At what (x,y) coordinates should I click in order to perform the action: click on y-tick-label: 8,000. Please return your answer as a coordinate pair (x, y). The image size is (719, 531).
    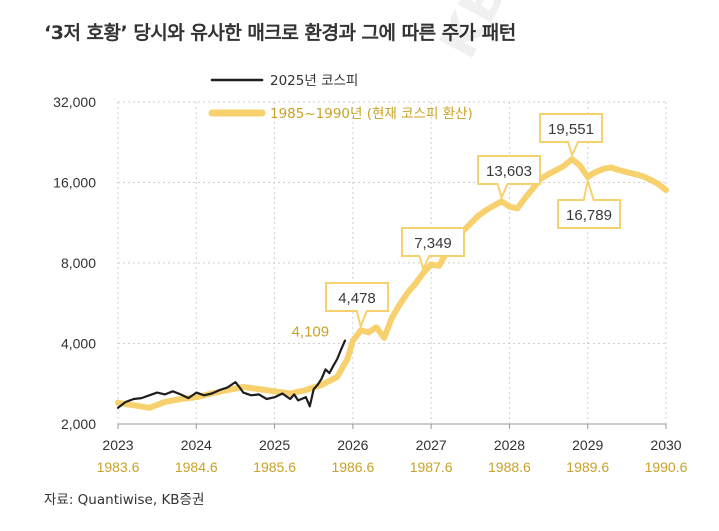
    Looking at the image, I should click on (78, 263).